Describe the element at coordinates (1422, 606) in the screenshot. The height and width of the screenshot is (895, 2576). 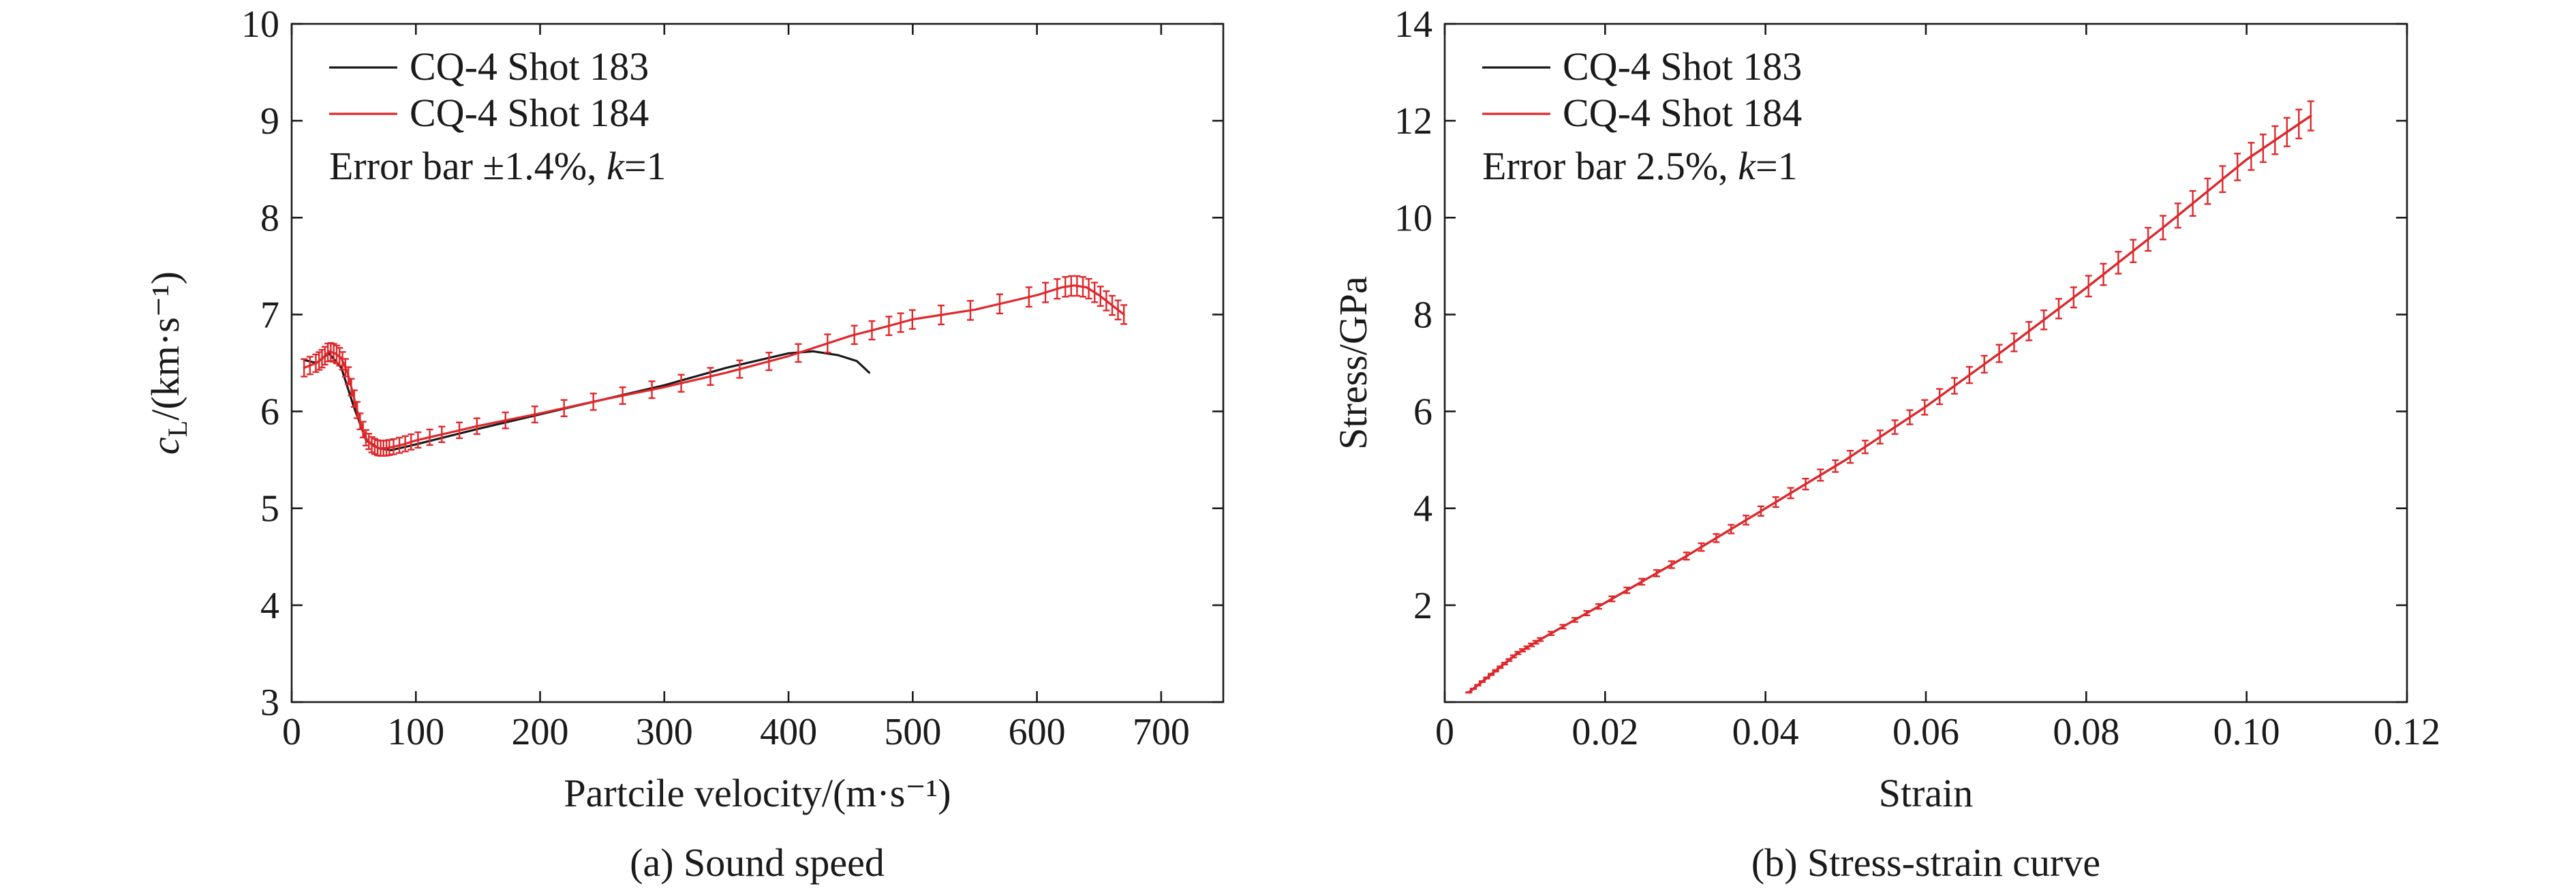
I see `y-tick-label: 2` at that location.